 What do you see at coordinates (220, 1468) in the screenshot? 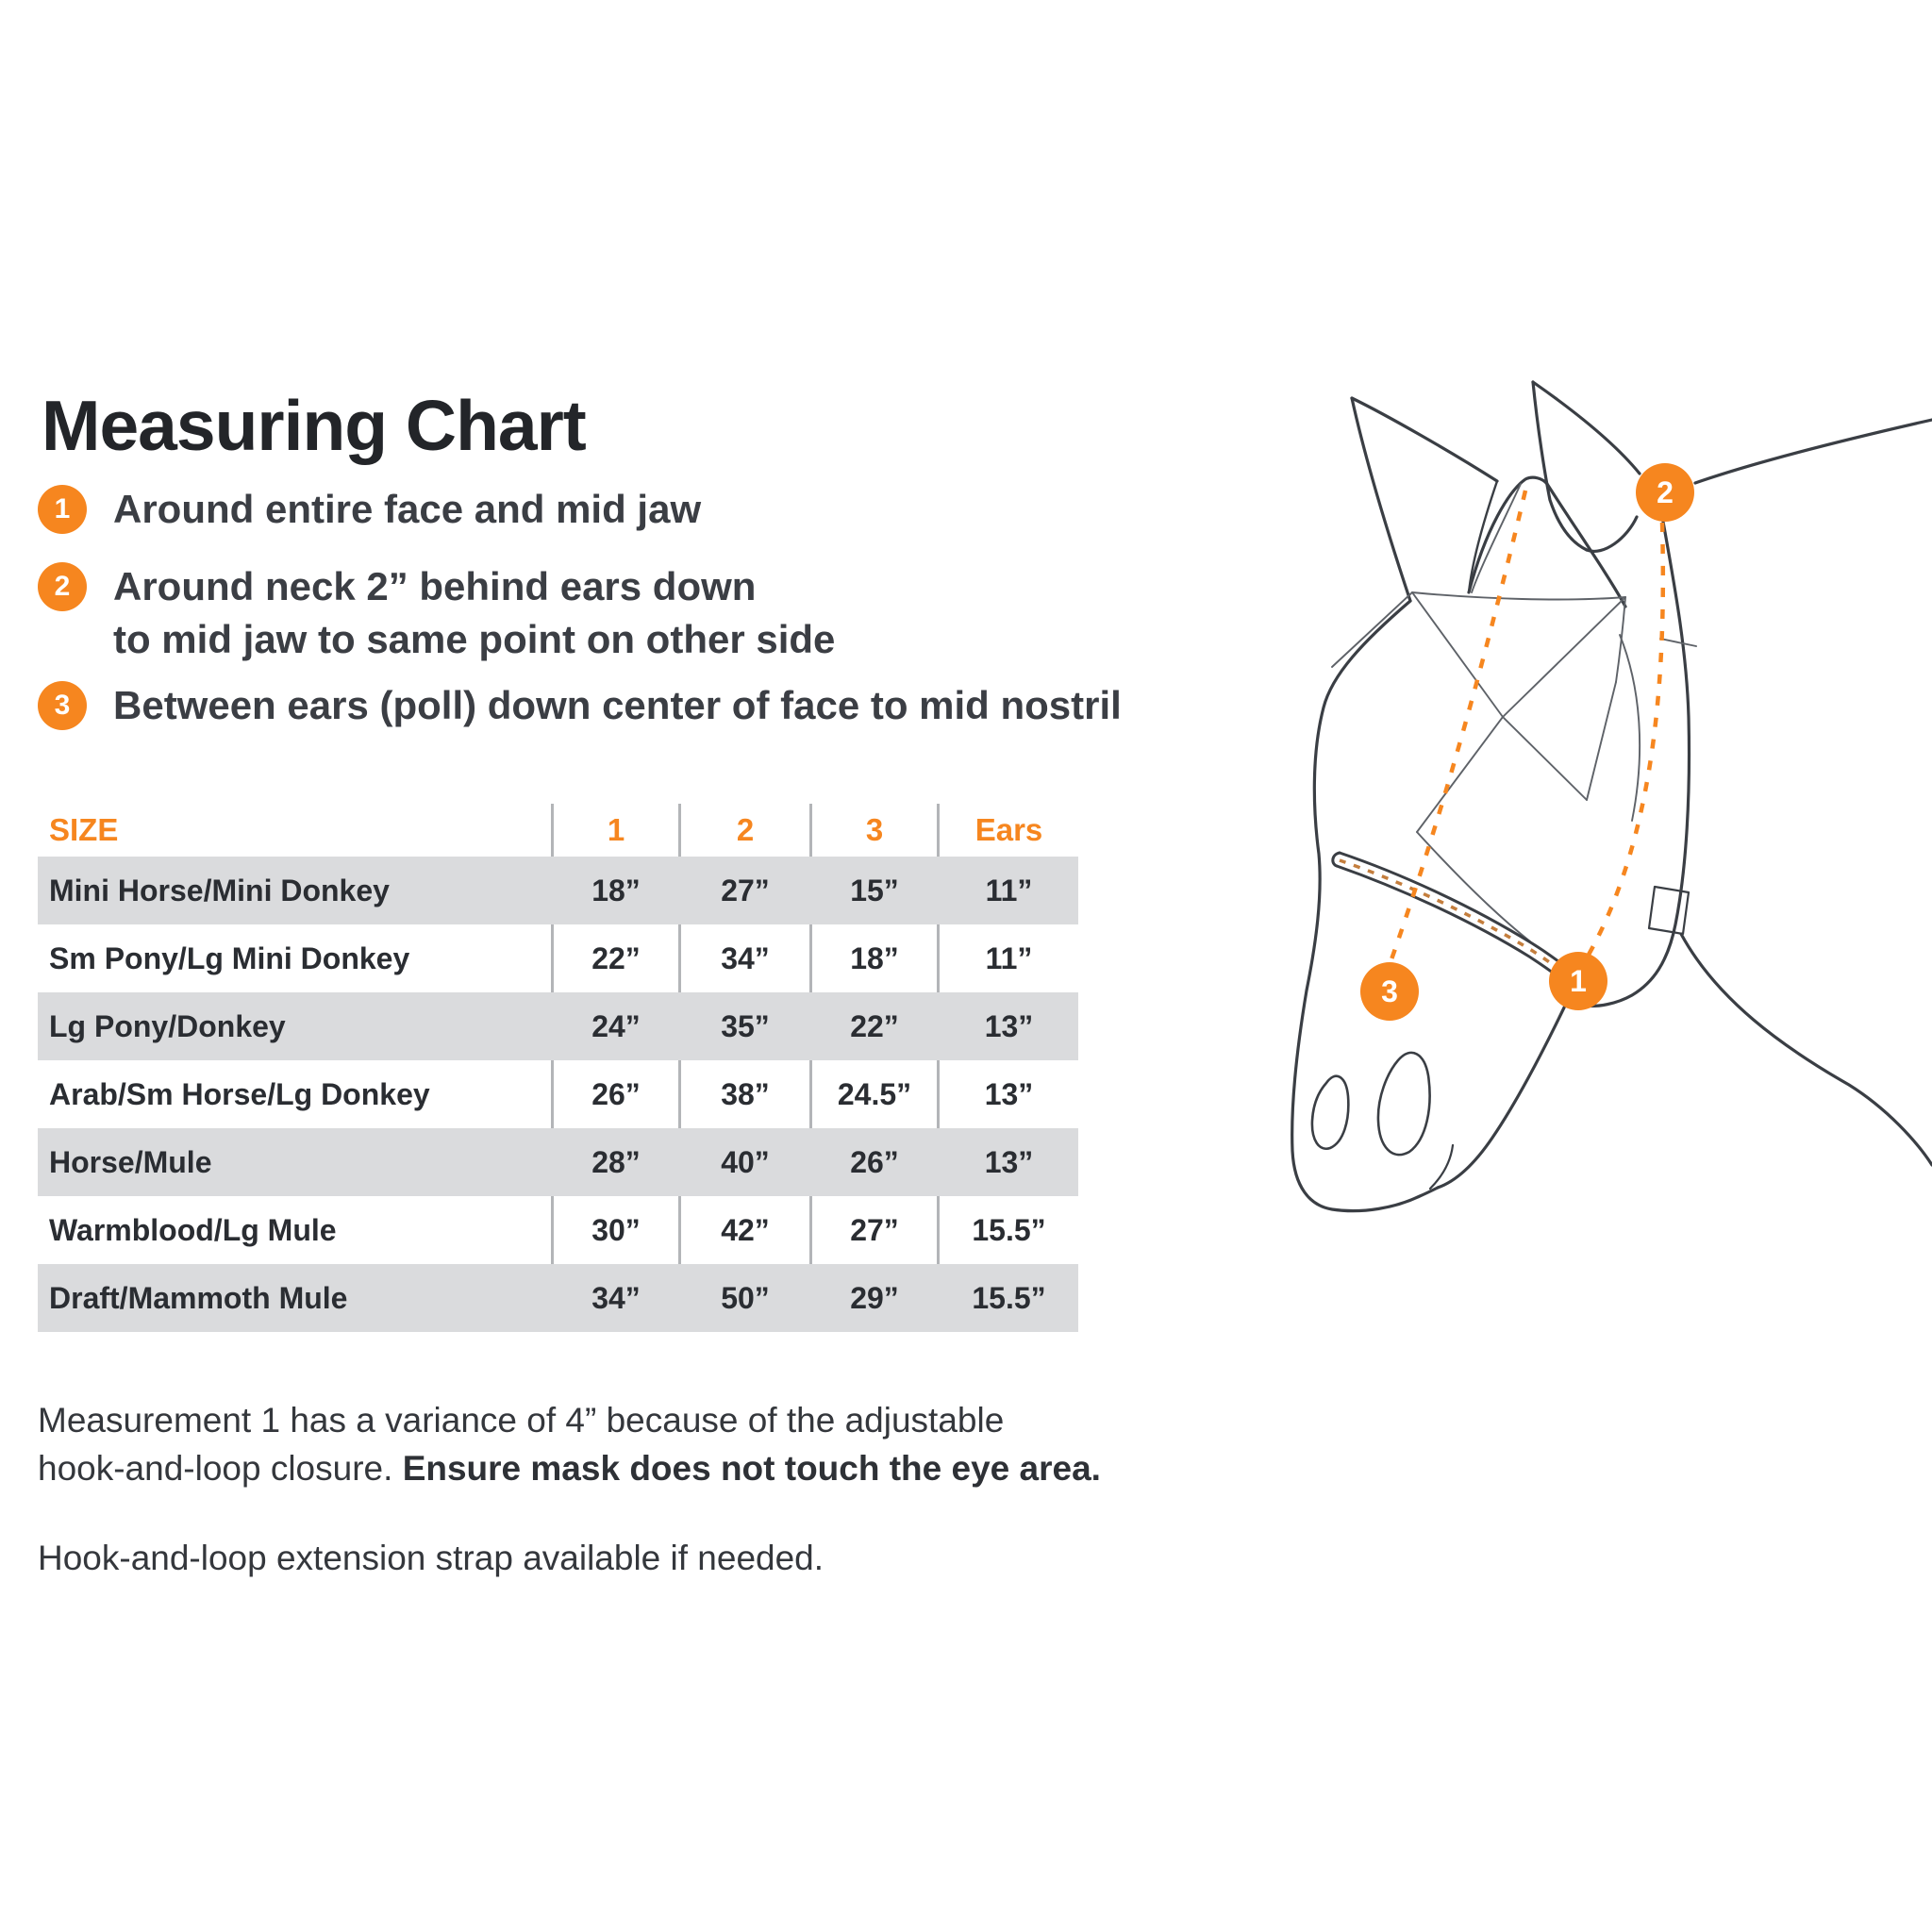
I see `variance-note-line2-regular: hook-and-loop closure.` at bounding box center [220, 1468].